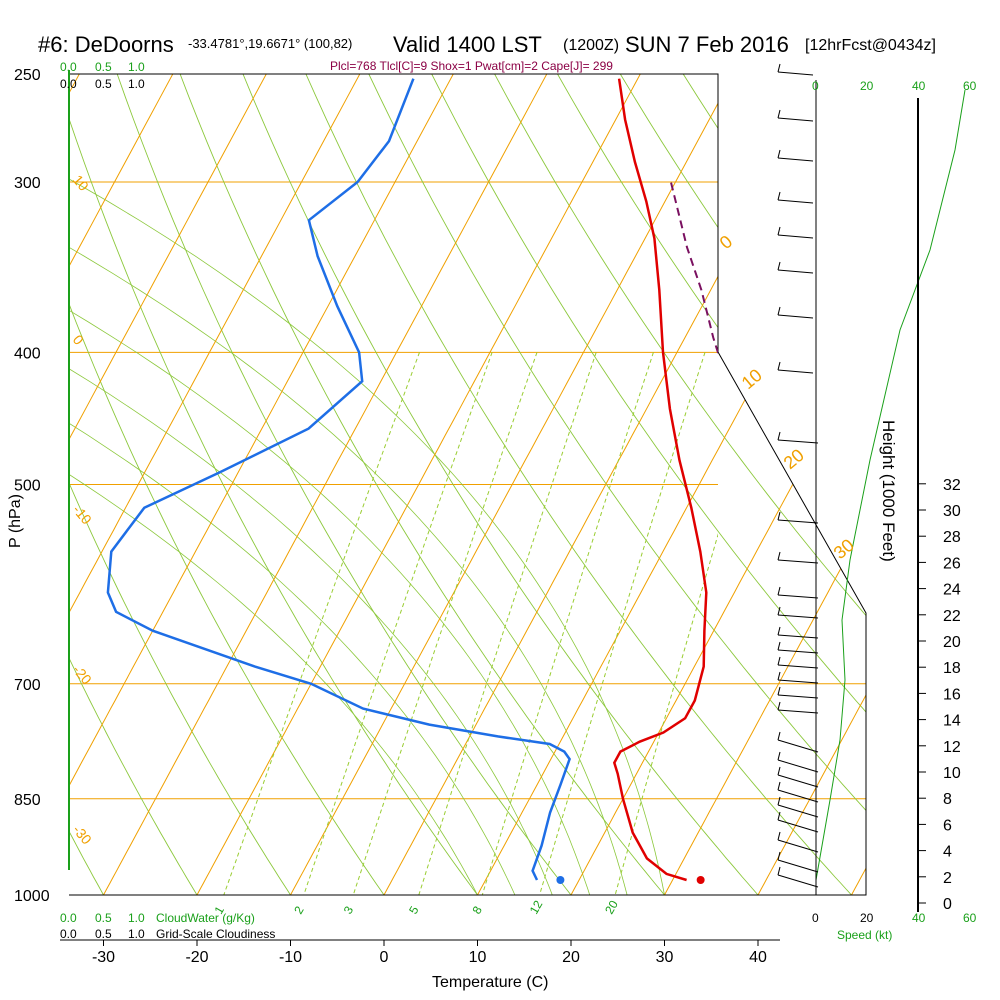 The height and width of the screenshot is (1000, 1000). I want to click on temp-tick-label: -10, so click(290, 957).